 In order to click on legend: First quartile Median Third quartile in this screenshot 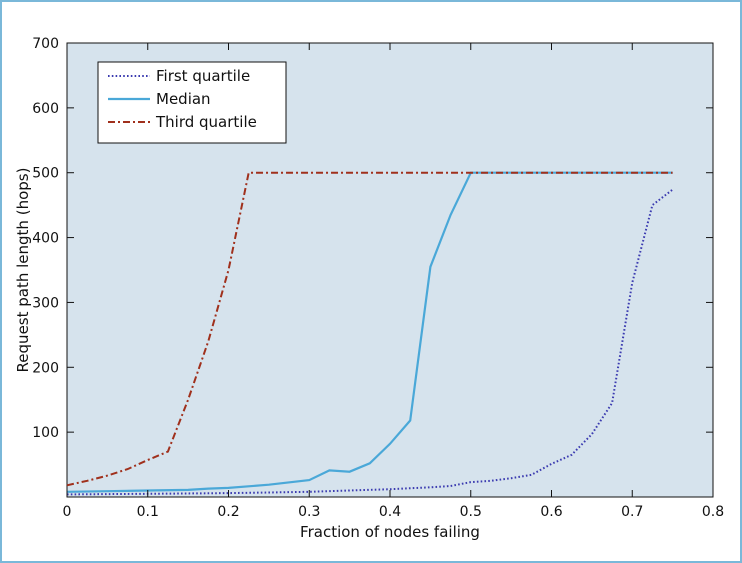, I will do `click(192, 102)`.